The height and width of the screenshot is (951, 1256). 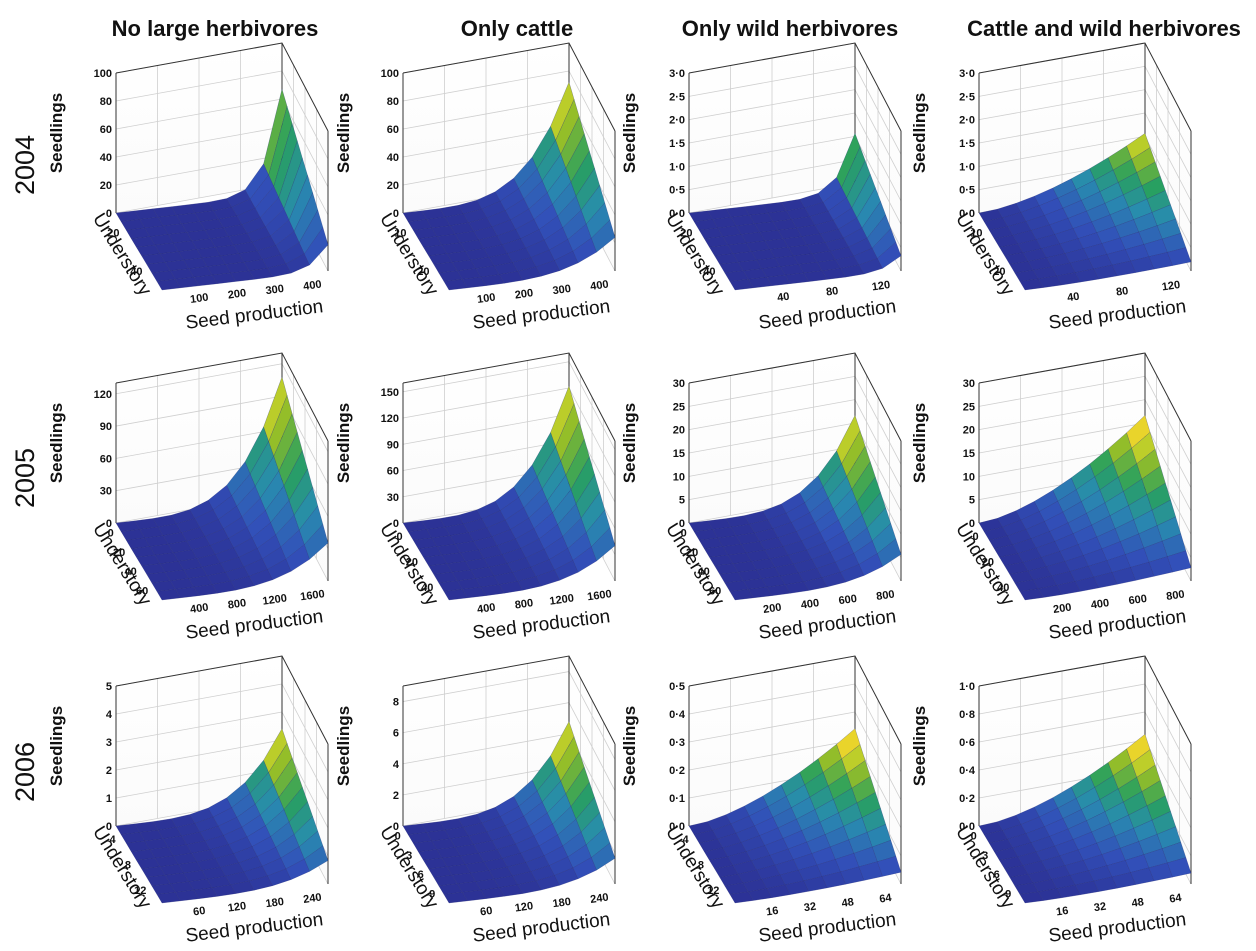 What do you see at coordinates (677, 74) in the screenshot?
I see `z-tick-label: 3·0` at bounding box center [677, 74].